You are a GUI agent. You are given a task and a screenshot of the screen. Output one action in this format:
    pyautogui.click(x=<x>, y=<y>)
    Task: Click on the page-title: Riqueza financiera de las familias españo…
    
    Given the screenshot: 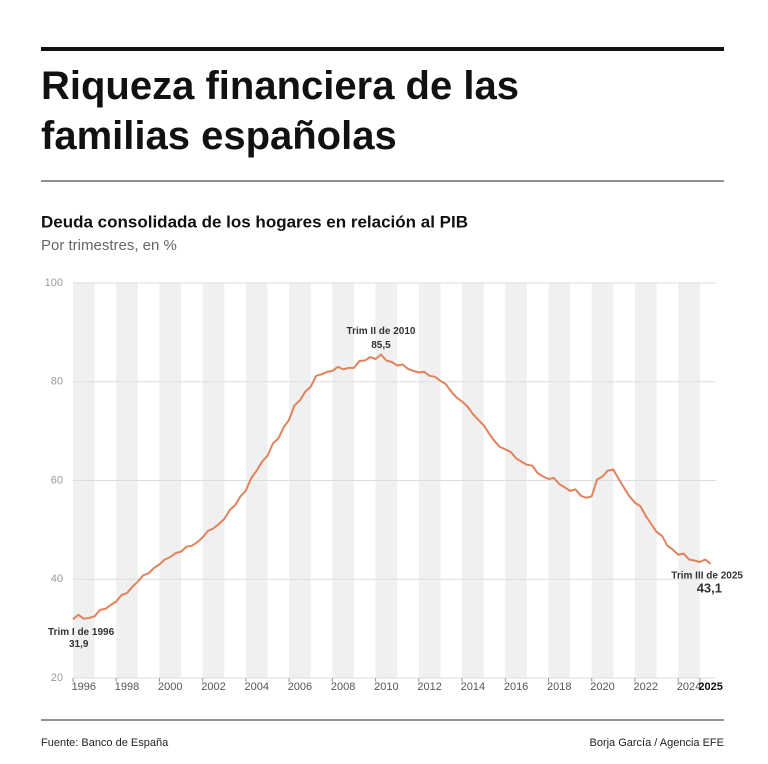 What is the action you would take?
    pyautogui.click(x=280, y=111)
    